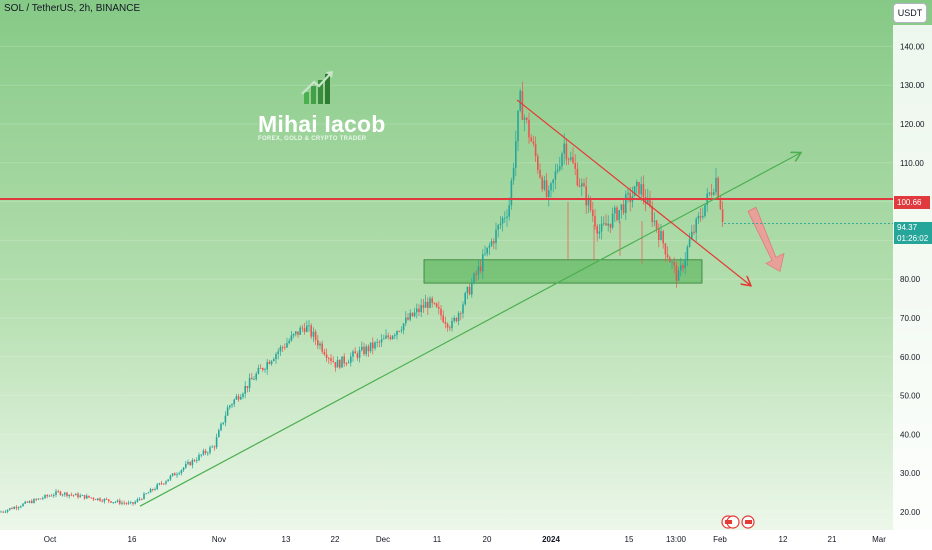 Image resolution: width=932 pixels, height=550 pixels. Describe the element at coordinates (910, 13) in the screenshot. I see `currency-button: USDT` at that location.